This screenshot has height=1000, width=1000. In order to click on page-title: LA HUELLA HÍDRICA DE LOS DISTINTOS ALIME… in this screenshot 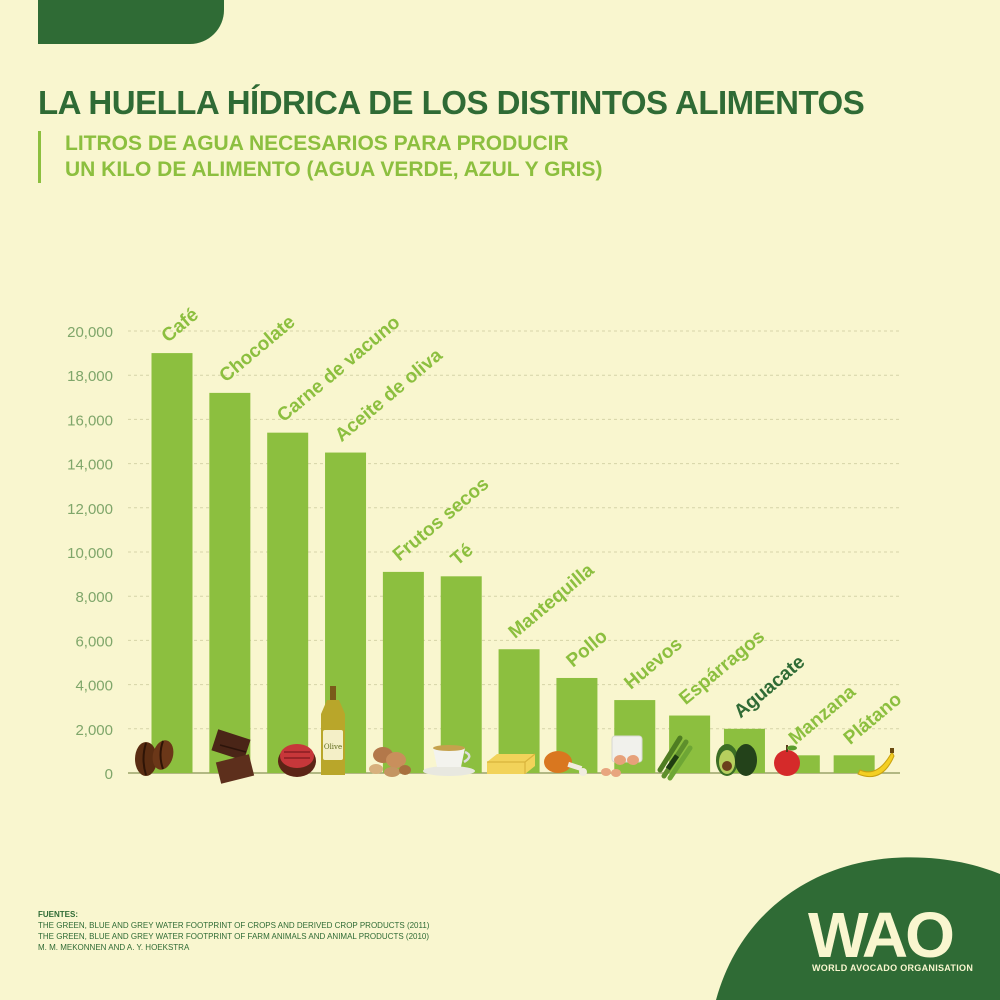, I will do `click(451, 102)`.